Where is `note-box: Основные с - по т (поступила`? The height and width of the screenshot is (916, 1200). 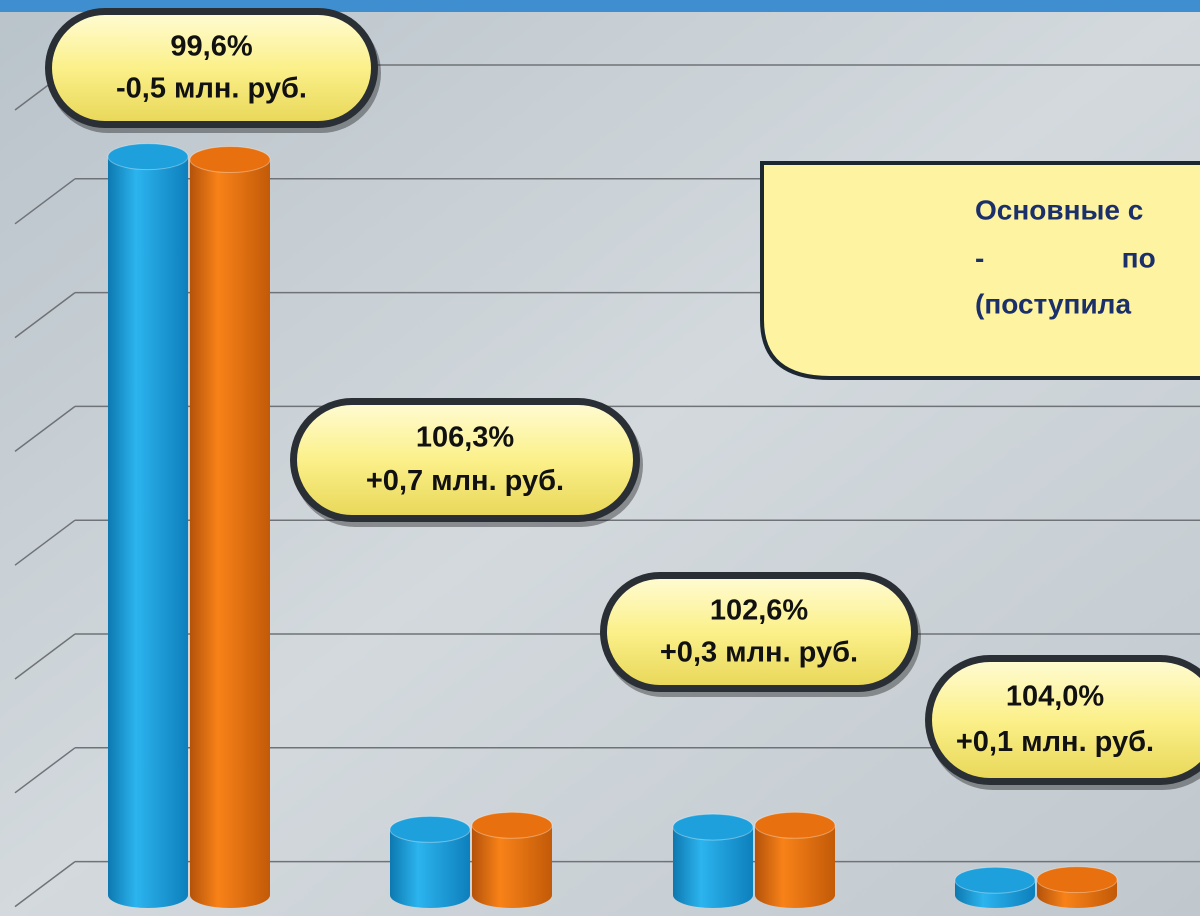
note-box: Основные с - по т (поступила is located at coordinates (980, 270).